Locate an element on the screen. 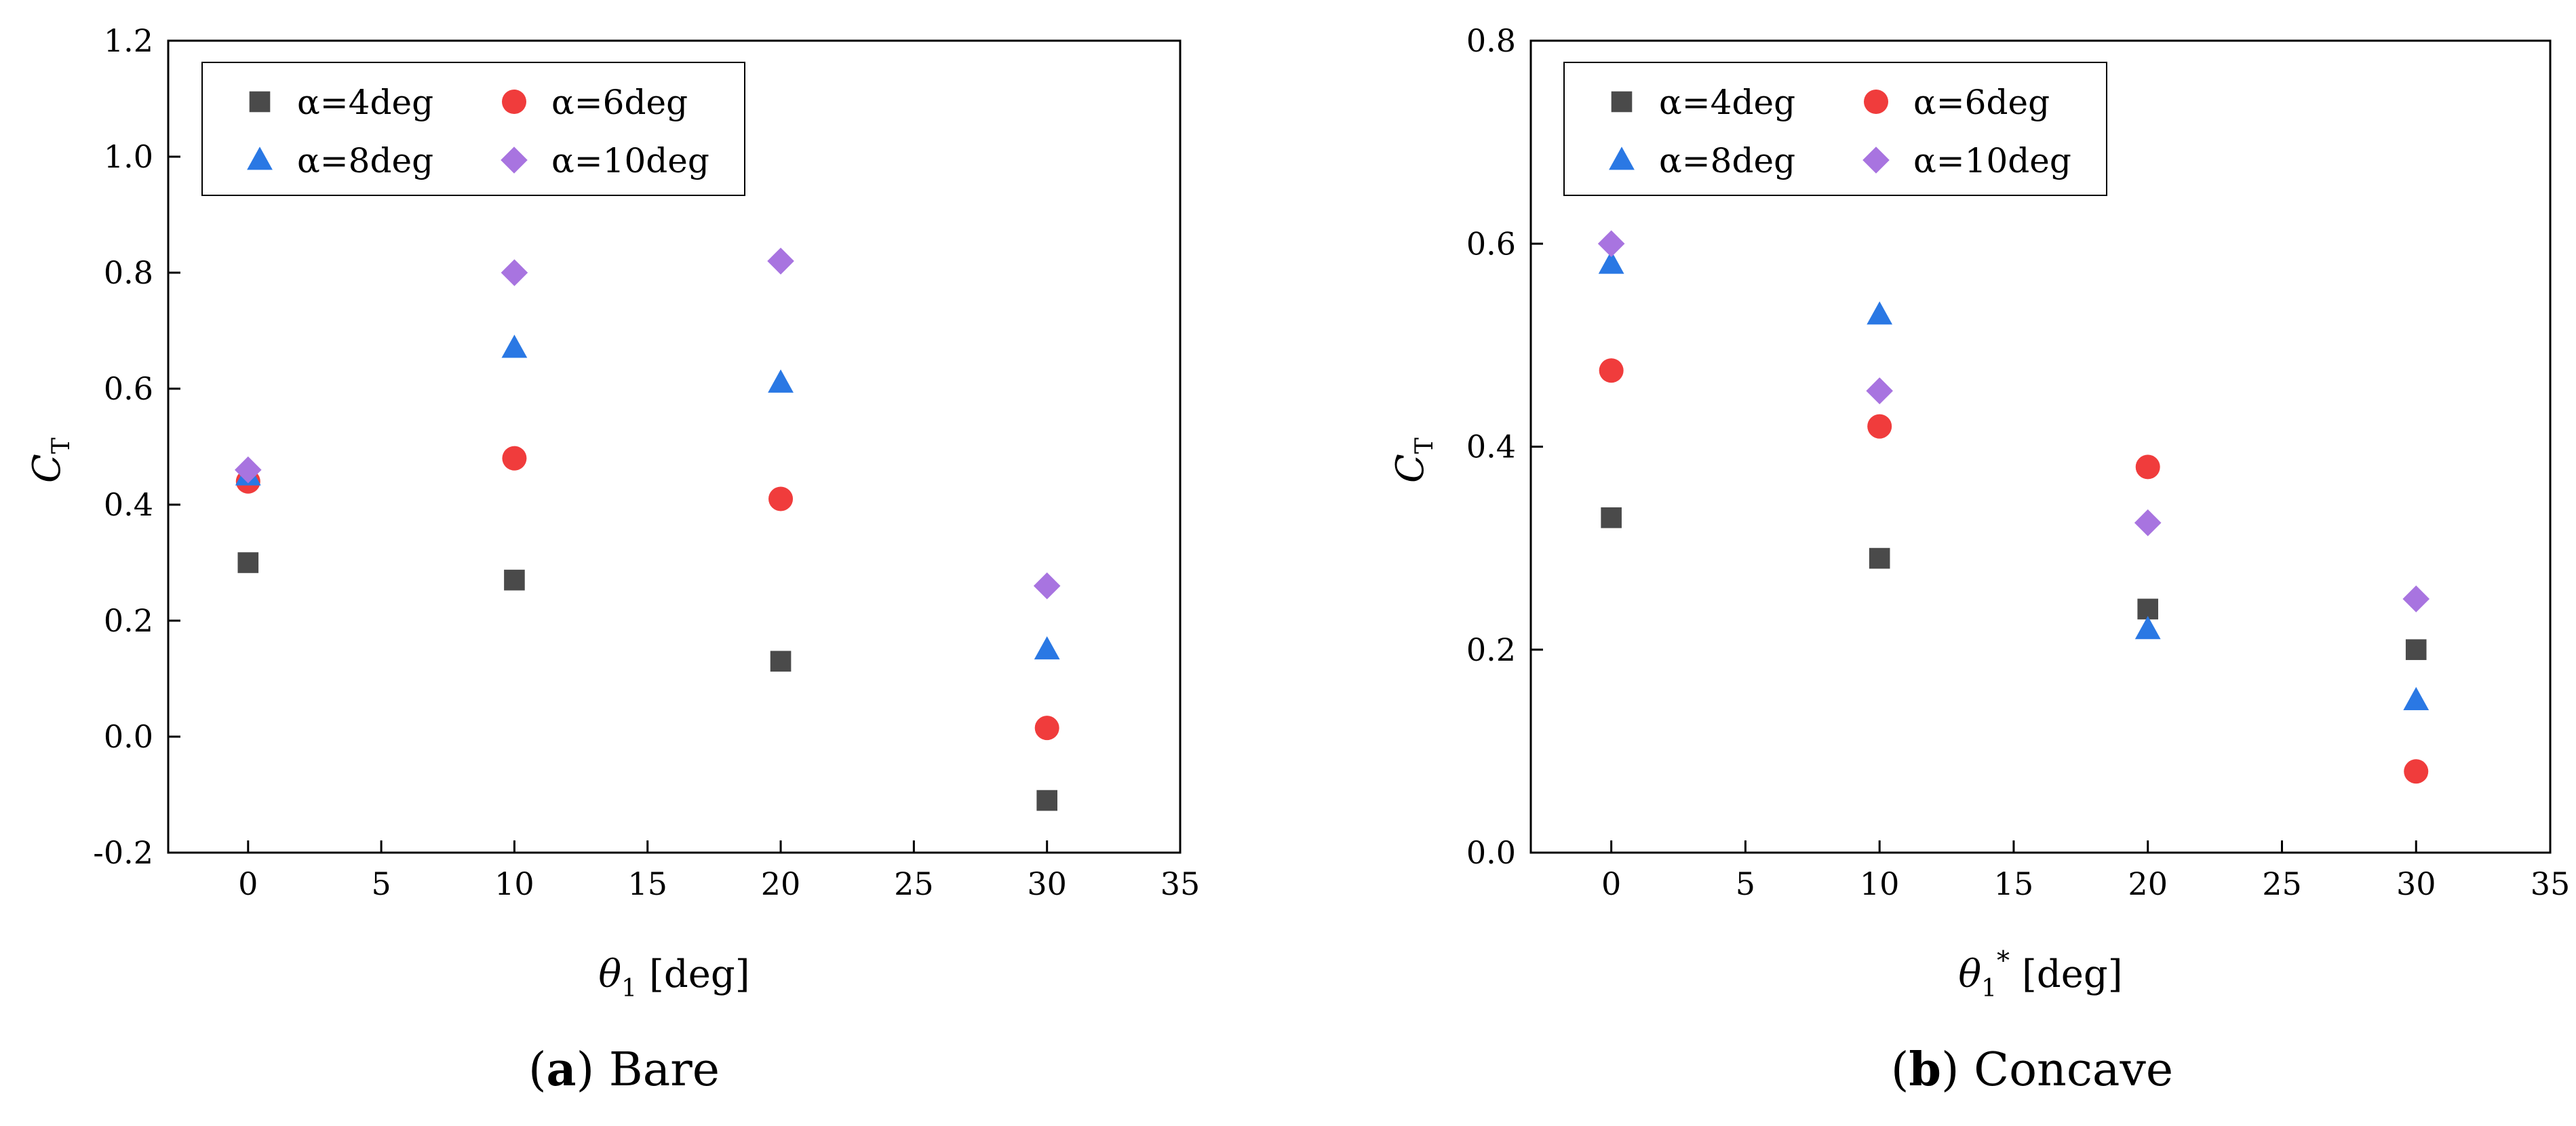 This screenshot has height=1126, width=2576. y-tick-label: -0.2 is located at coordinates (123, 852).